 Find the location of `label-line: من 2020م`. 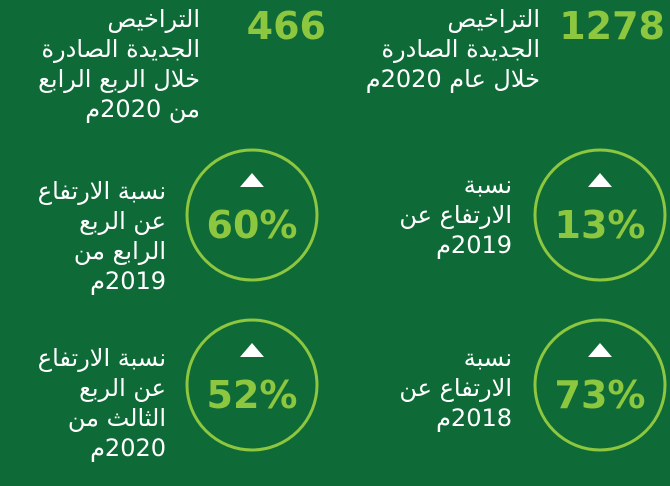

label-line: من 2020م is located at coordinates (142, 109).